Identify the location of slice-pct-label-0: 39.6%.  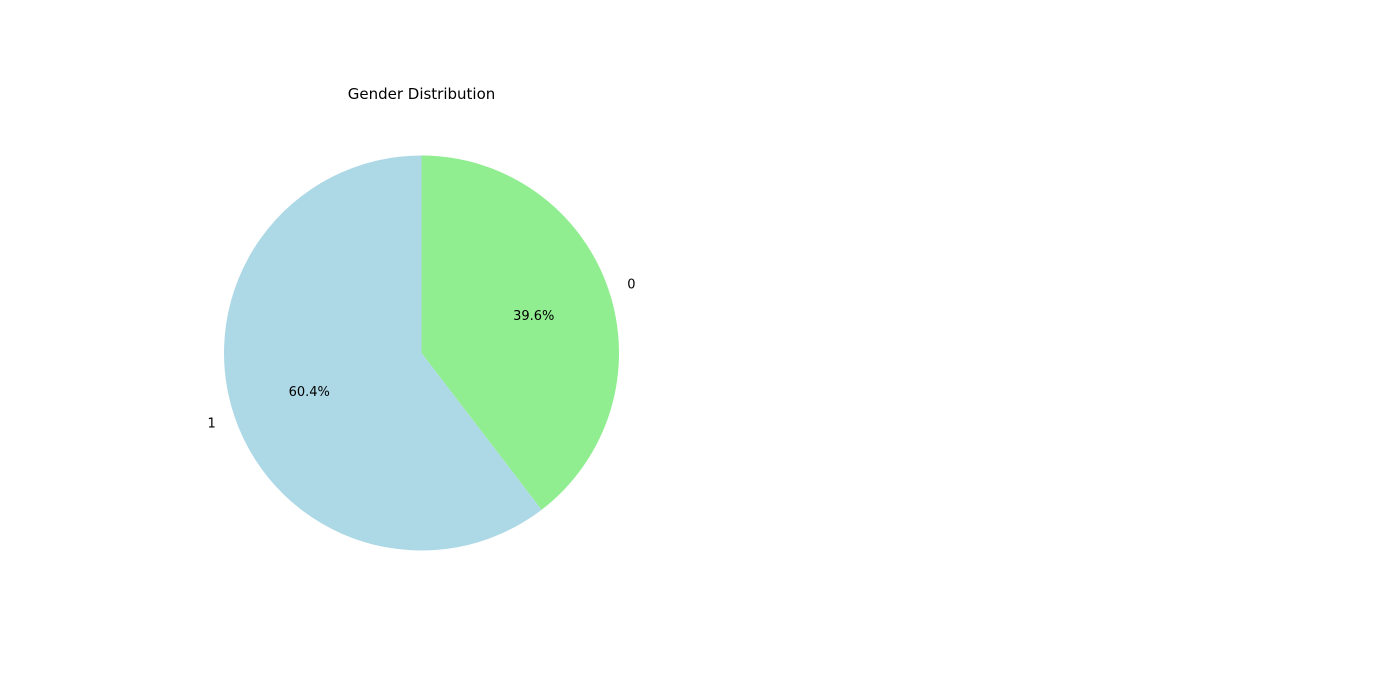
(533, 316).